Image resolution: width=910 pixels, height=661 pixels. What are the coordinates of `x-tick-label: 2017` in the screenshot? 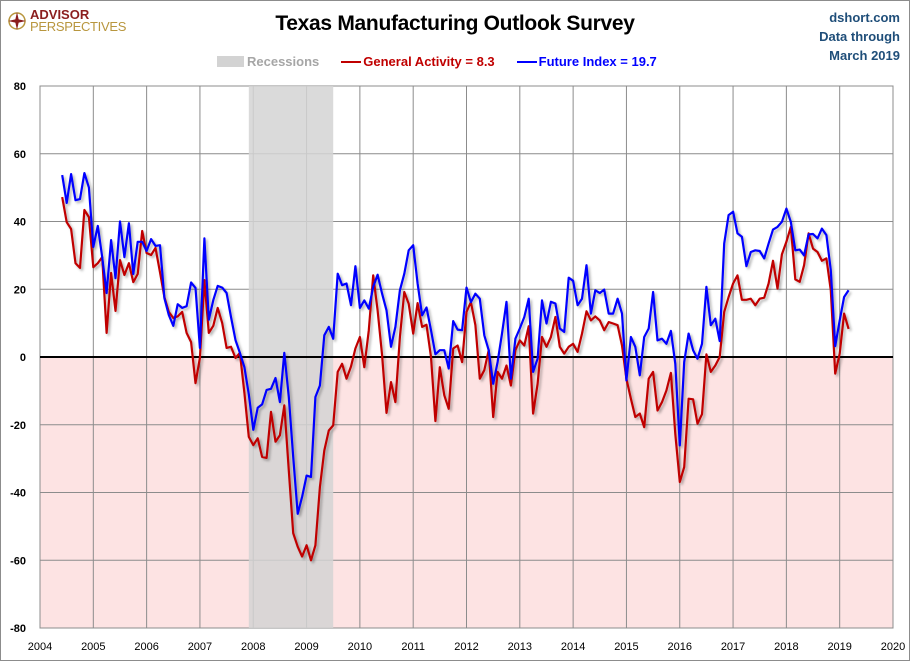 It's located at (733, 647).